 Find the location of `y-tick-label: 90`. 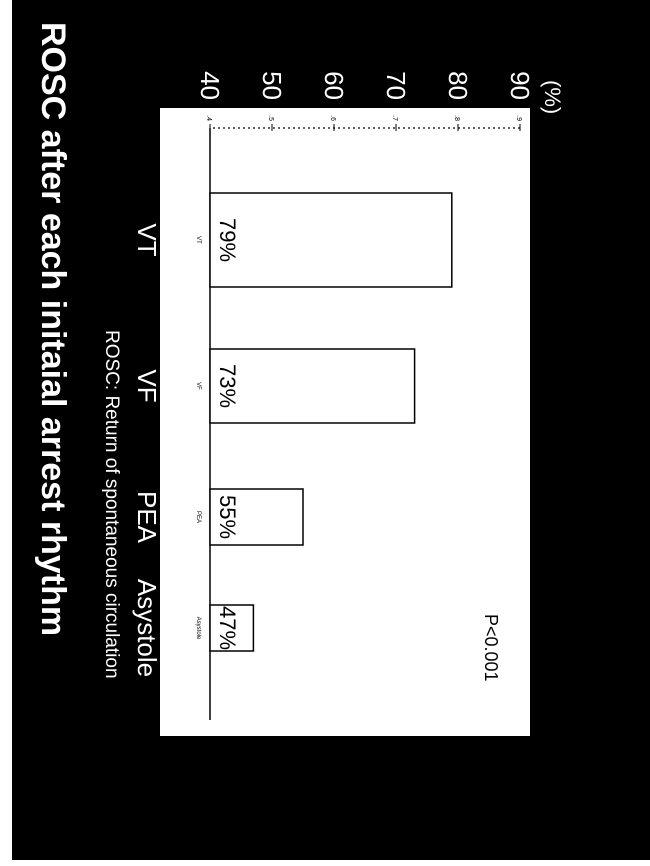

y-tick-label: 90 is located at coordinates (520, 85).